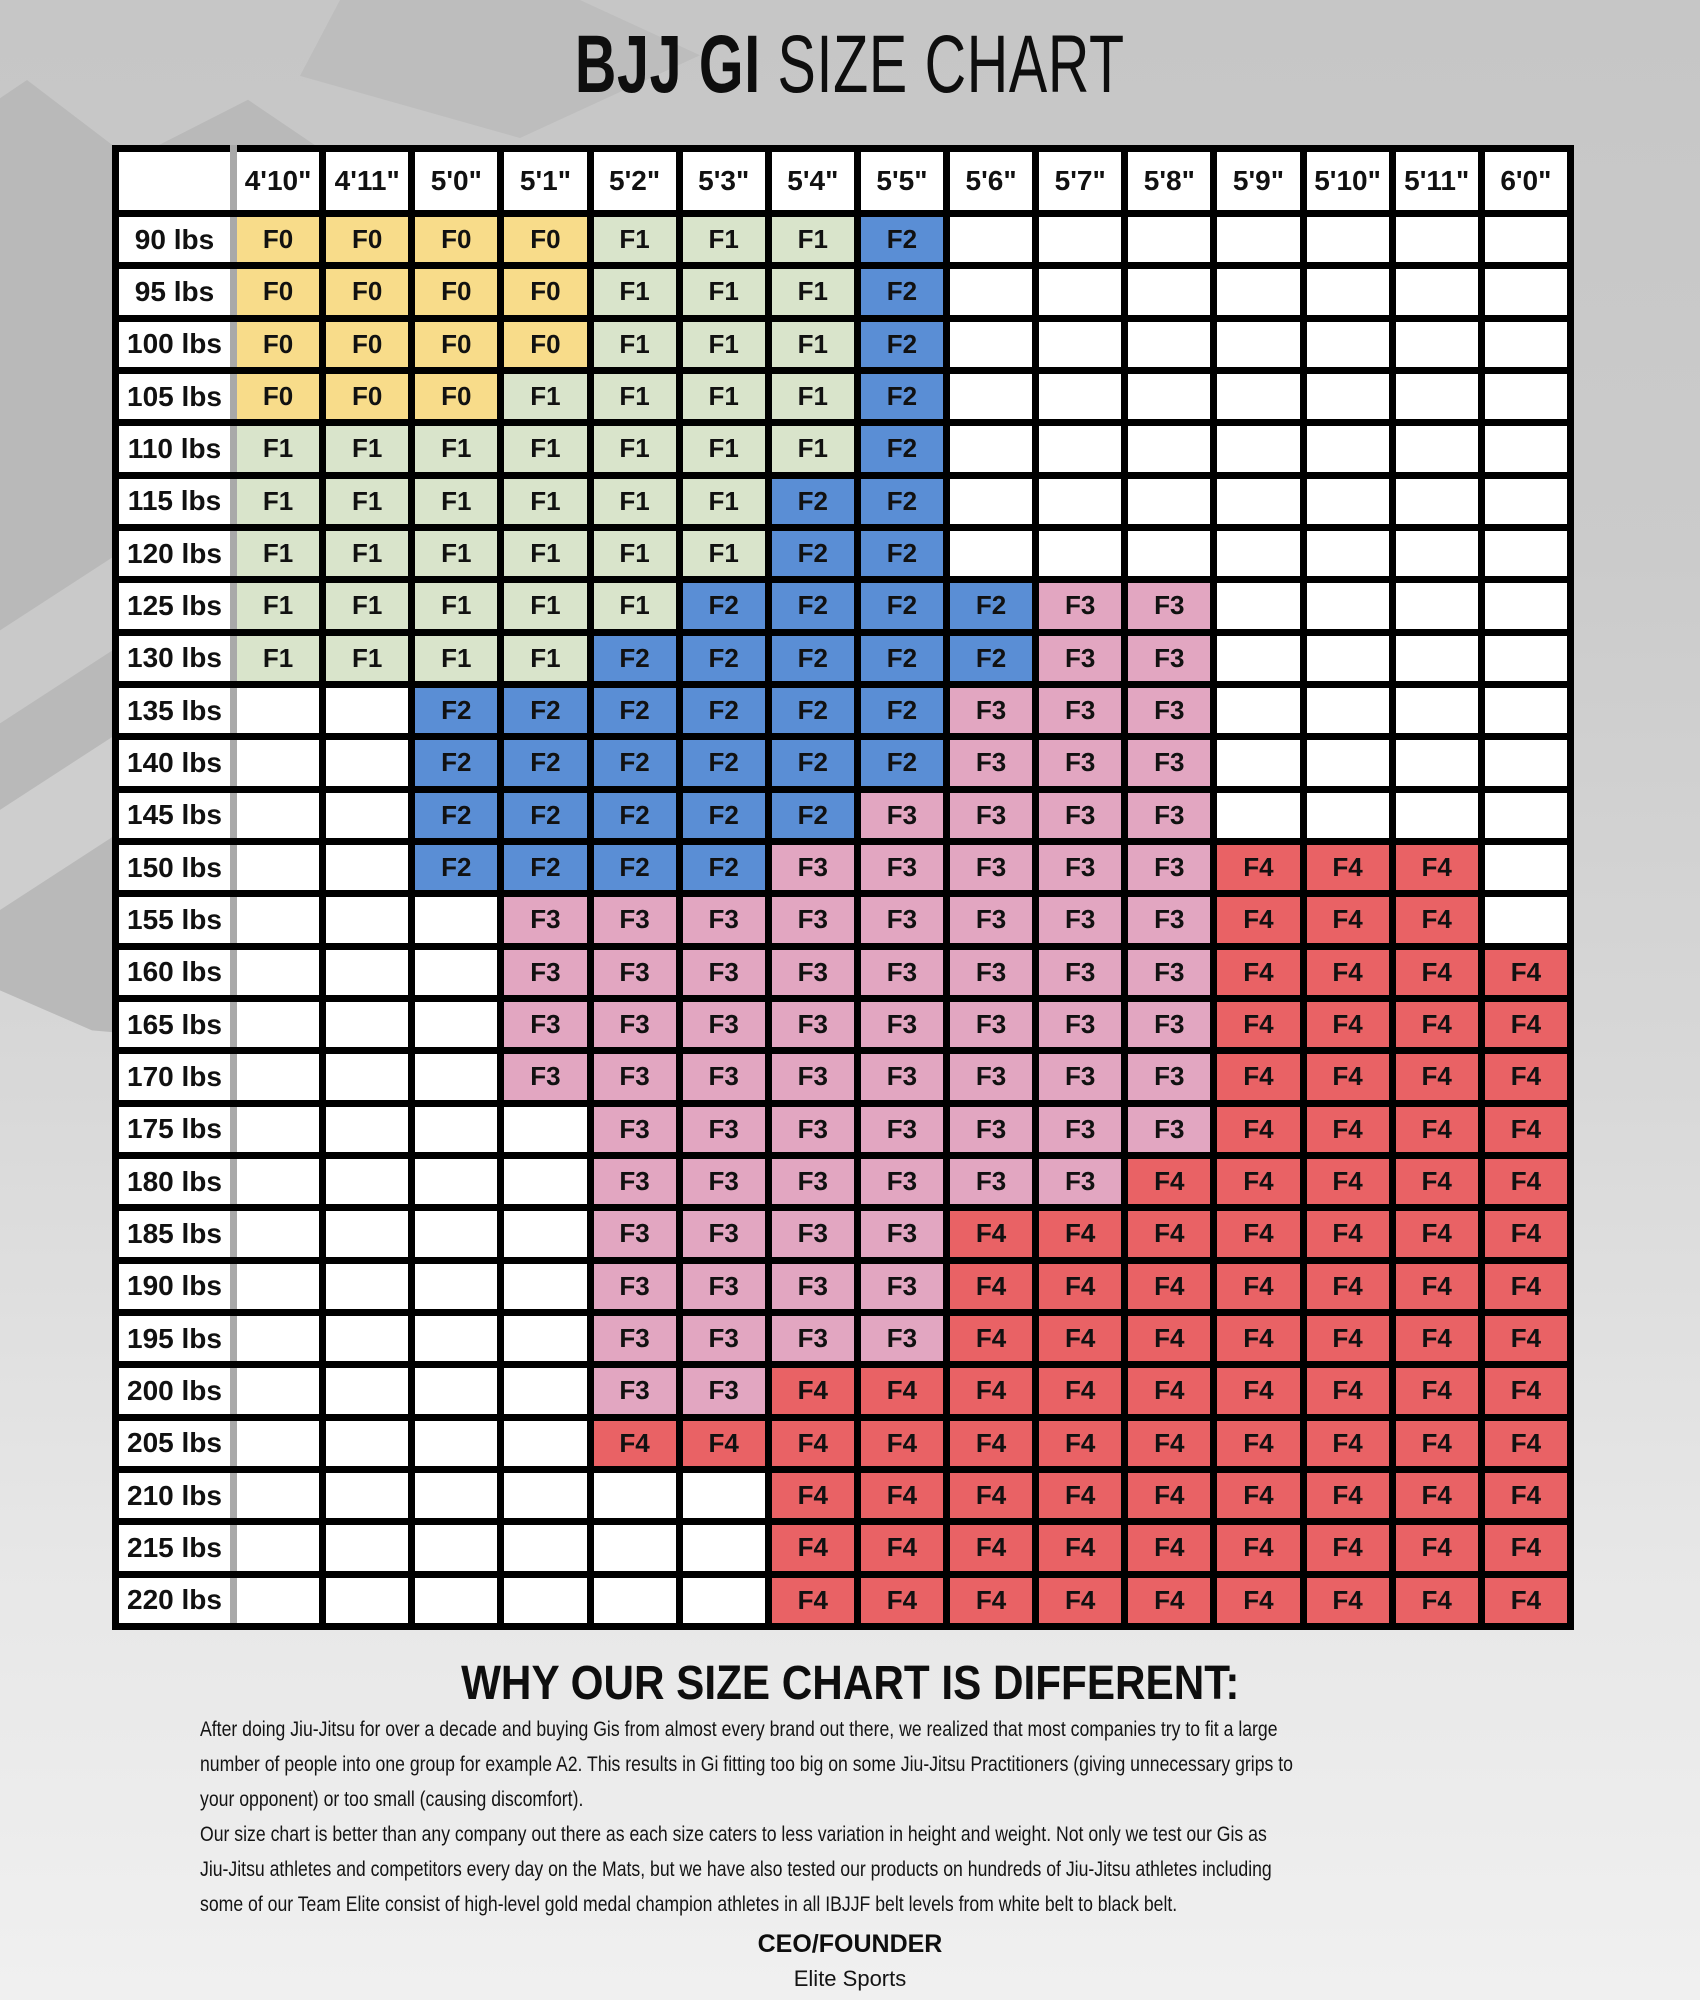 The width and height of the screenshot is (1700, 2000). I want to click on height-header-cell: 5'3", so click(723, 181).